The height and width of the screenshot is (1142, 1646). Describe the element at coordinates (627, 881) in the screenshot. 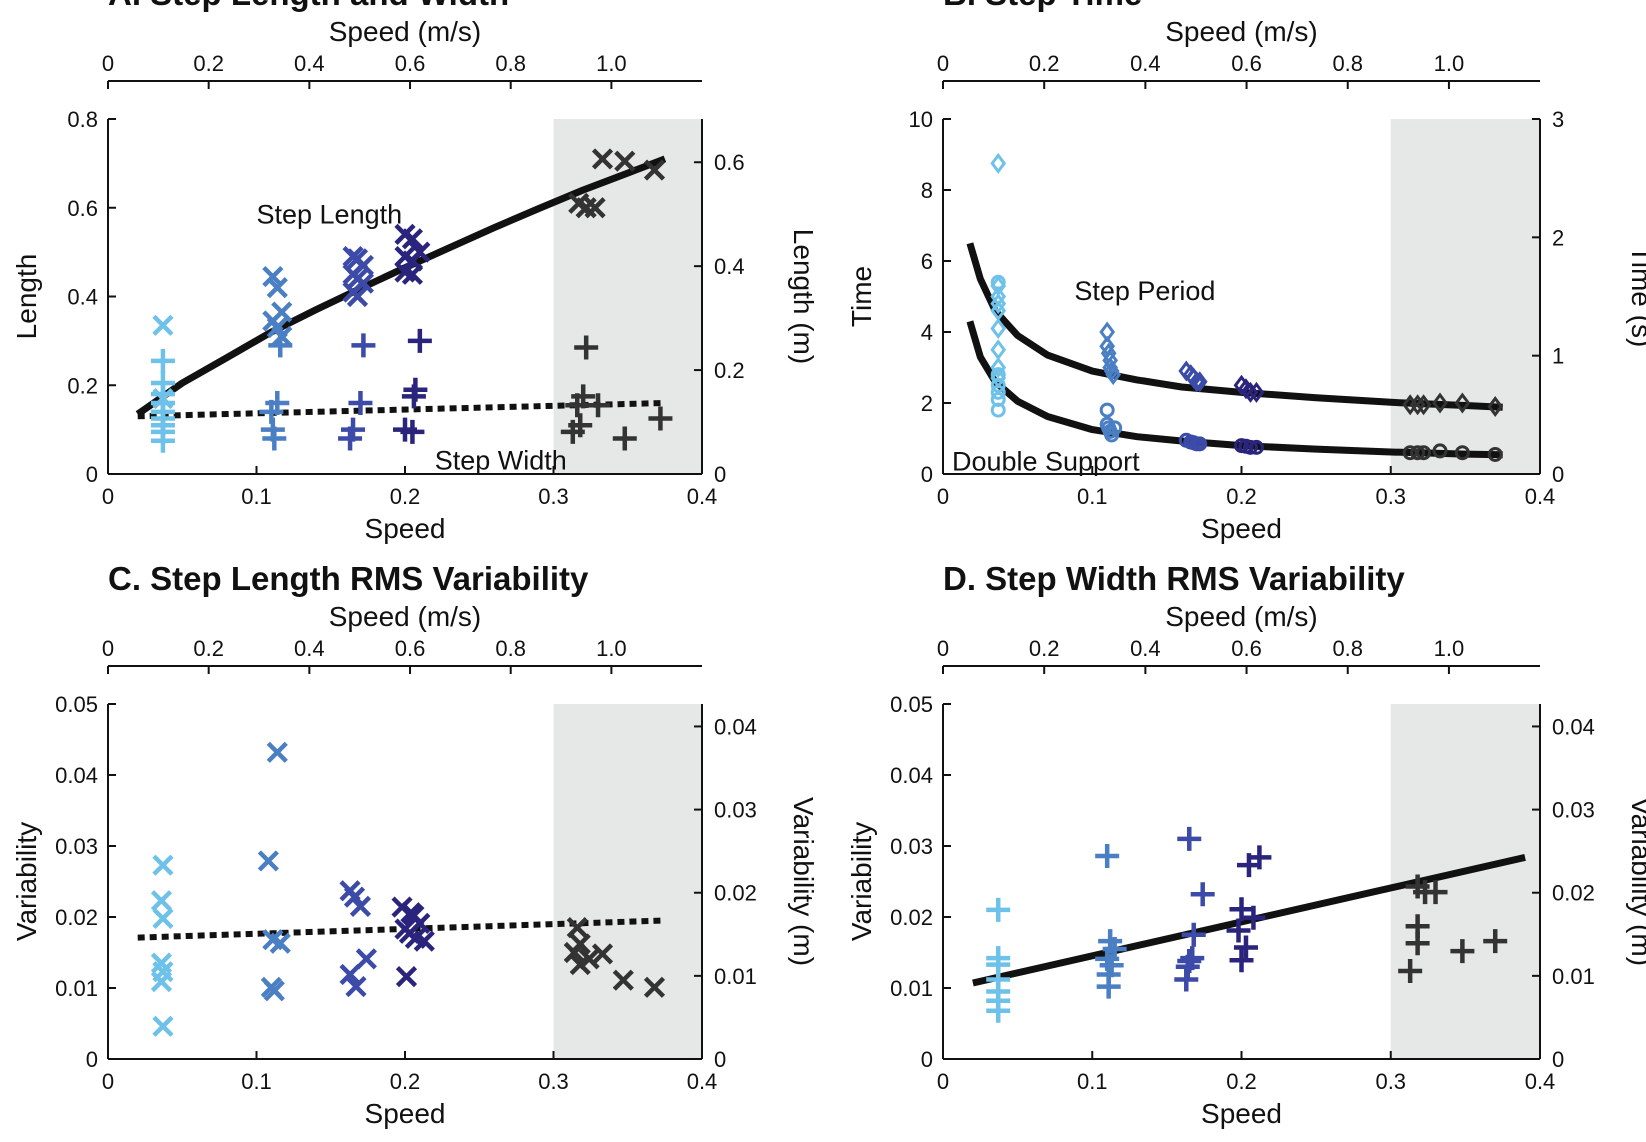

I see `shaded-region` at that location.